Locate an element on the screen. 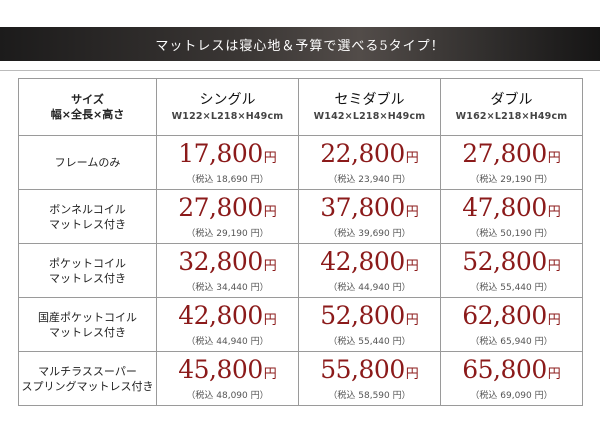 This screenshot has width=600, height=425. price-number: 55,800 is located at coordinates (362, 369).